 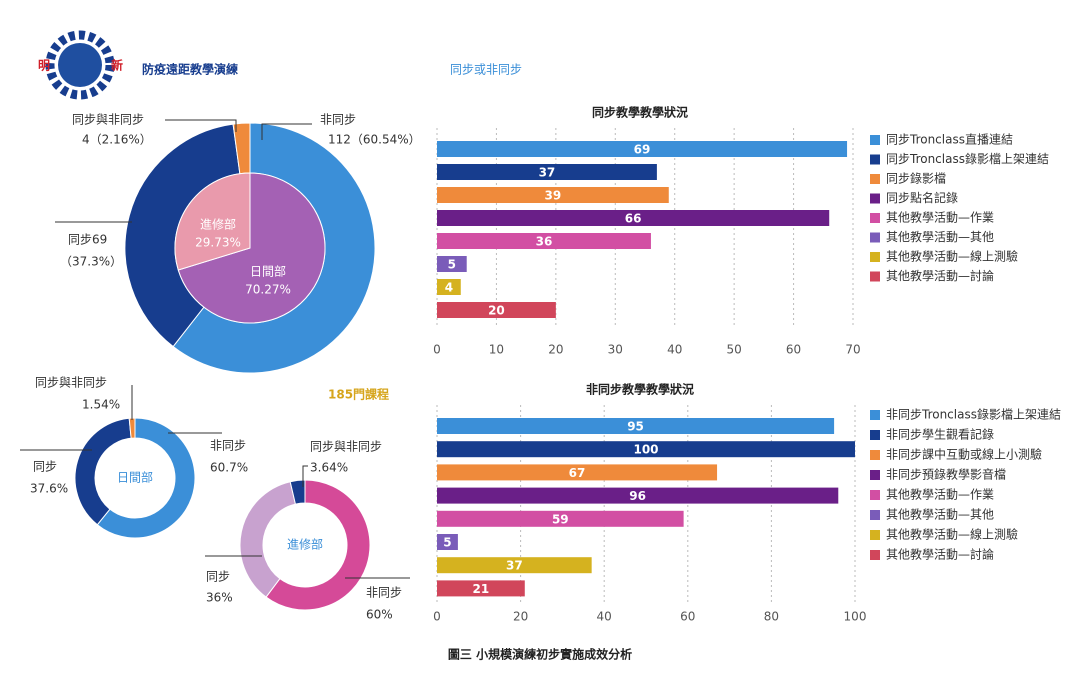 I want to click on bar-value-label: 69, so click(x=642, y=150).